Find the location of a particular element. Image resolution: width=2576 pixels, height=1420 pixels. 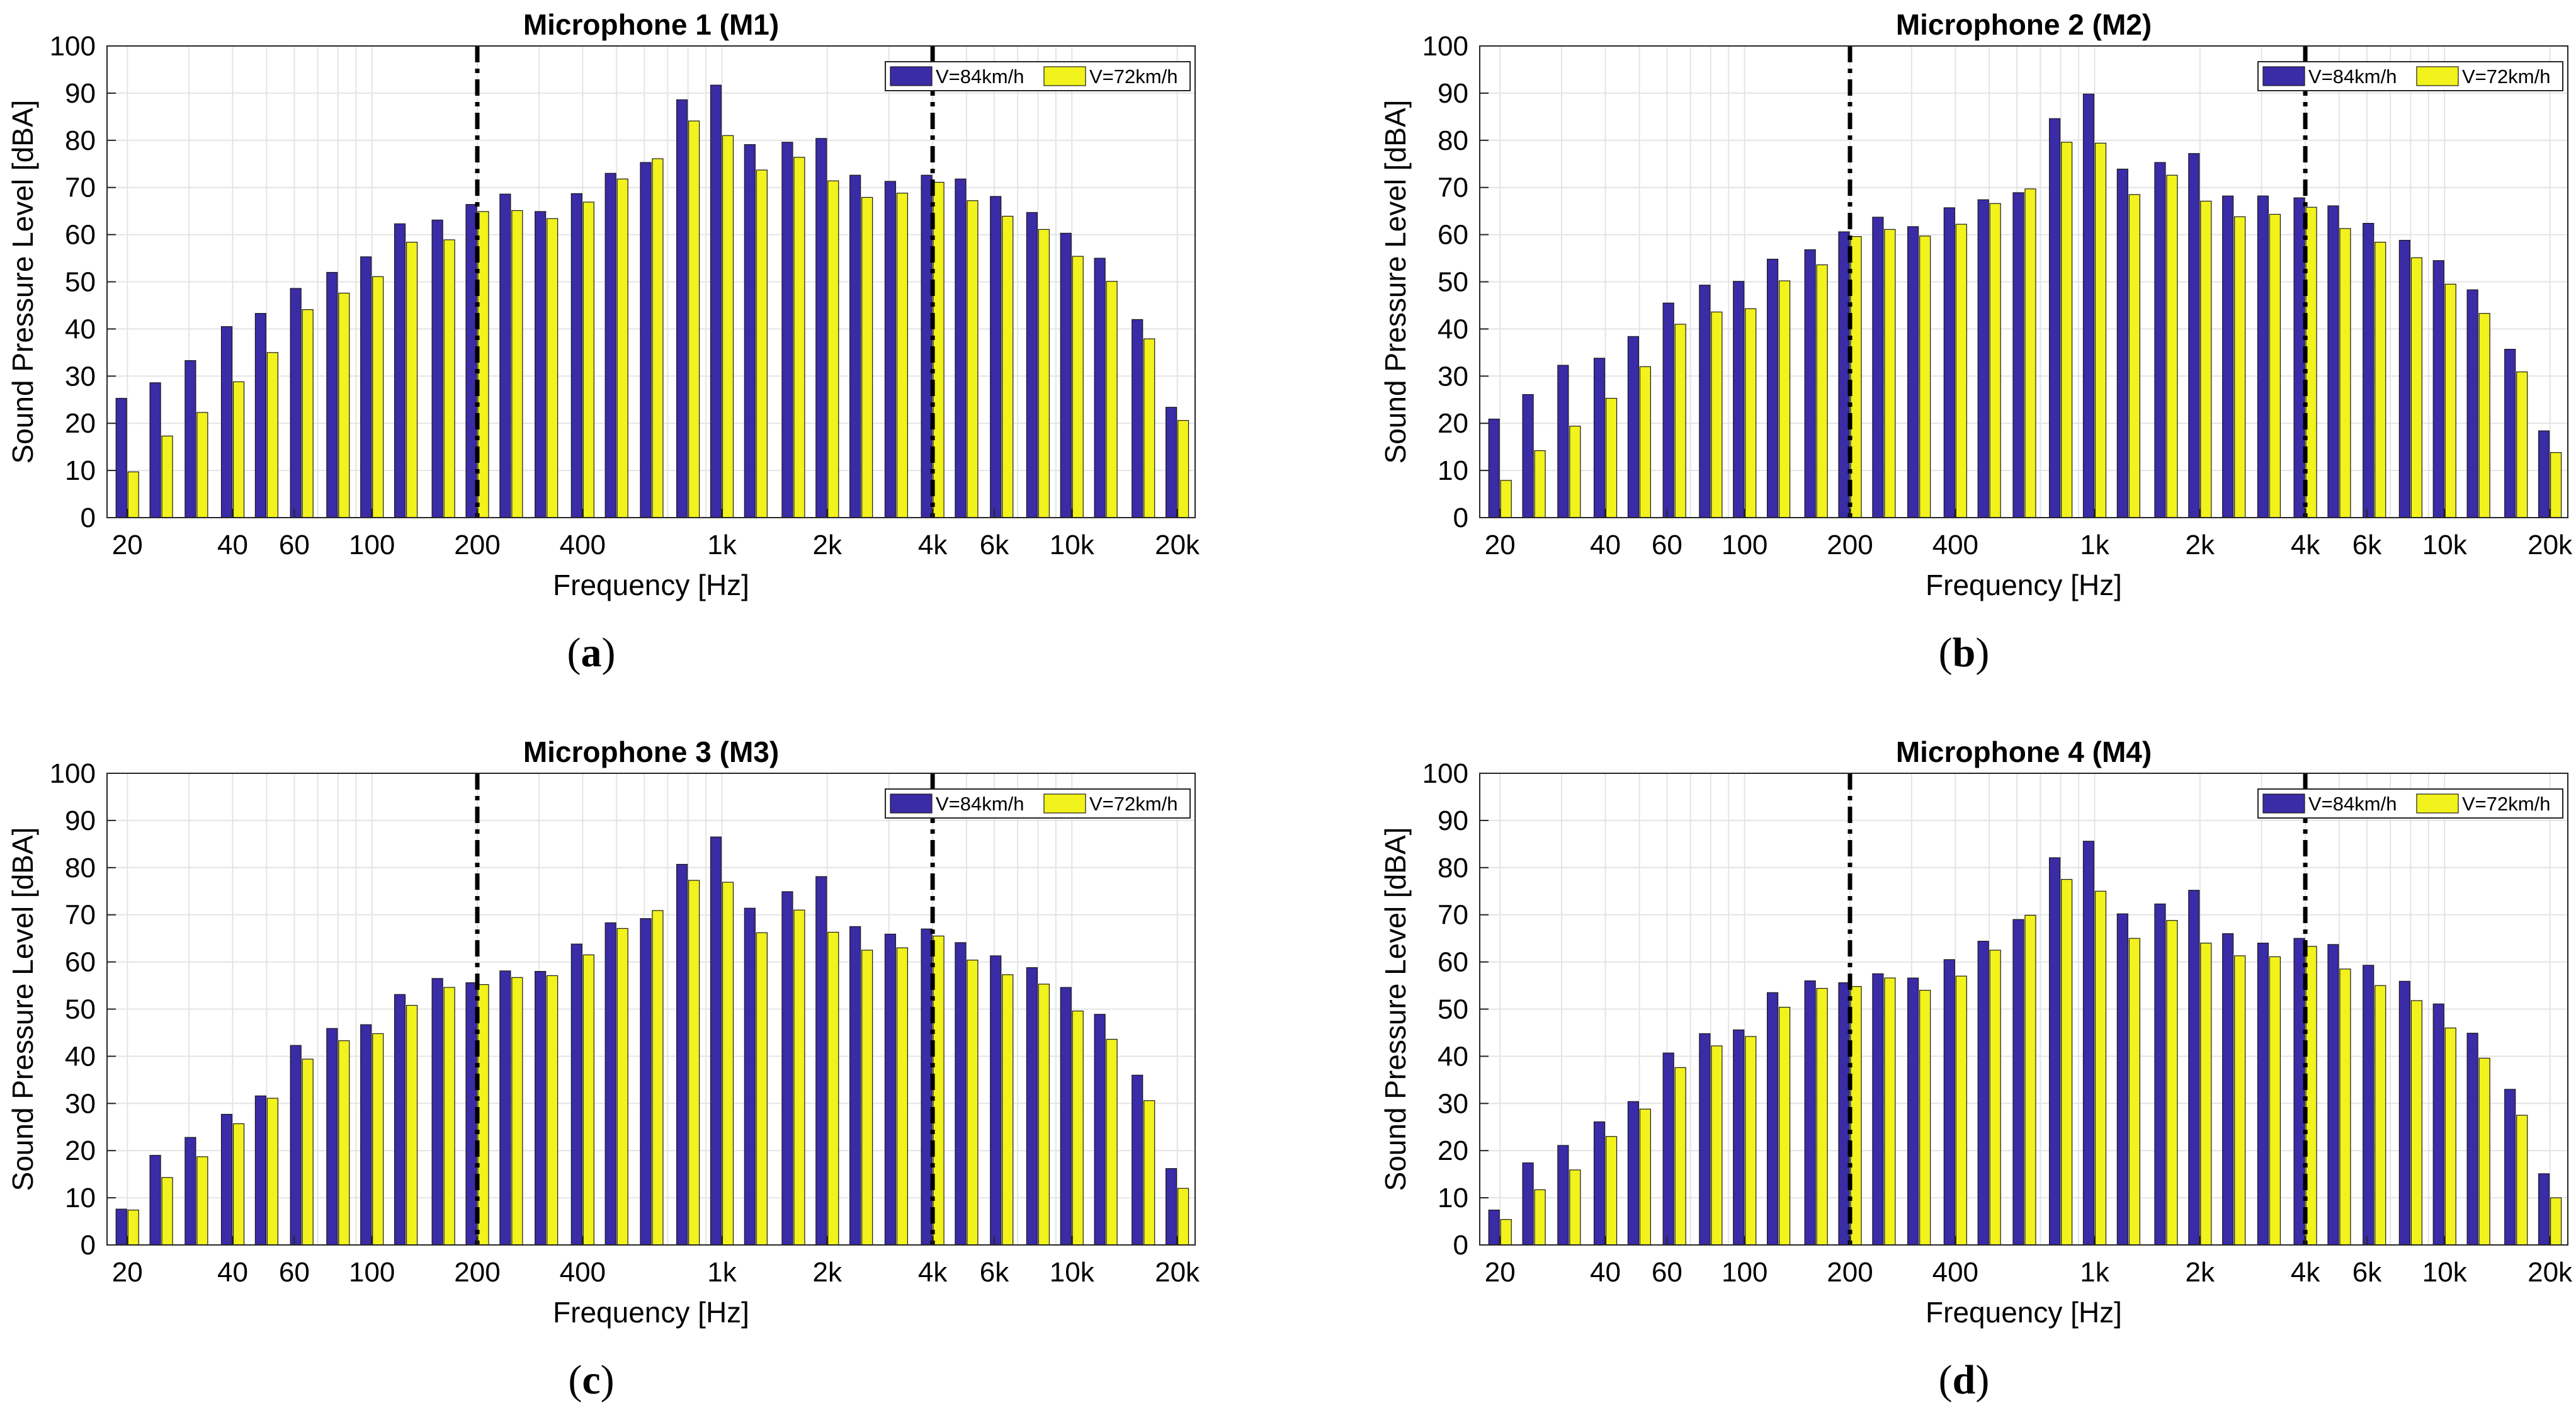

x-tick-label: 10k is located at coordinates (2445, 545).